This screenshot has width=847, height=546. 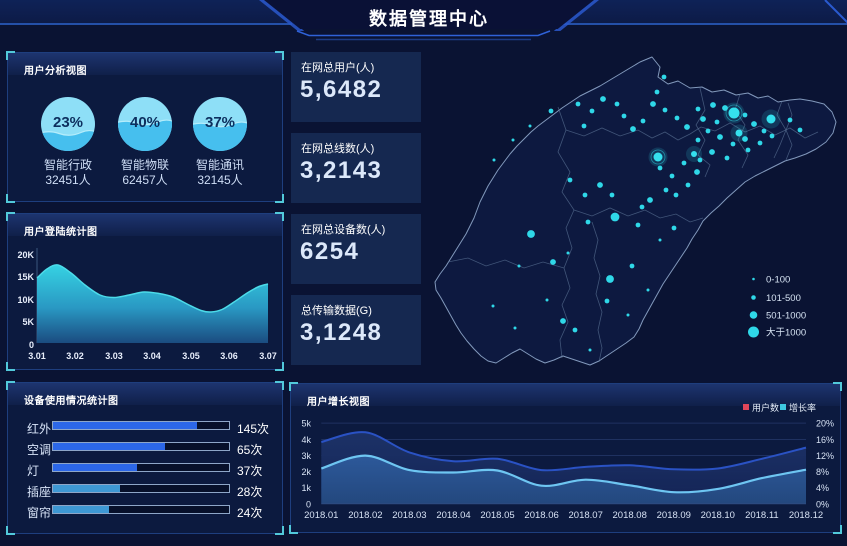 What do you see at coordinates (822, 472) in the screenshot?
I see `svg-text: 8%` at bounding box center [822, 472].